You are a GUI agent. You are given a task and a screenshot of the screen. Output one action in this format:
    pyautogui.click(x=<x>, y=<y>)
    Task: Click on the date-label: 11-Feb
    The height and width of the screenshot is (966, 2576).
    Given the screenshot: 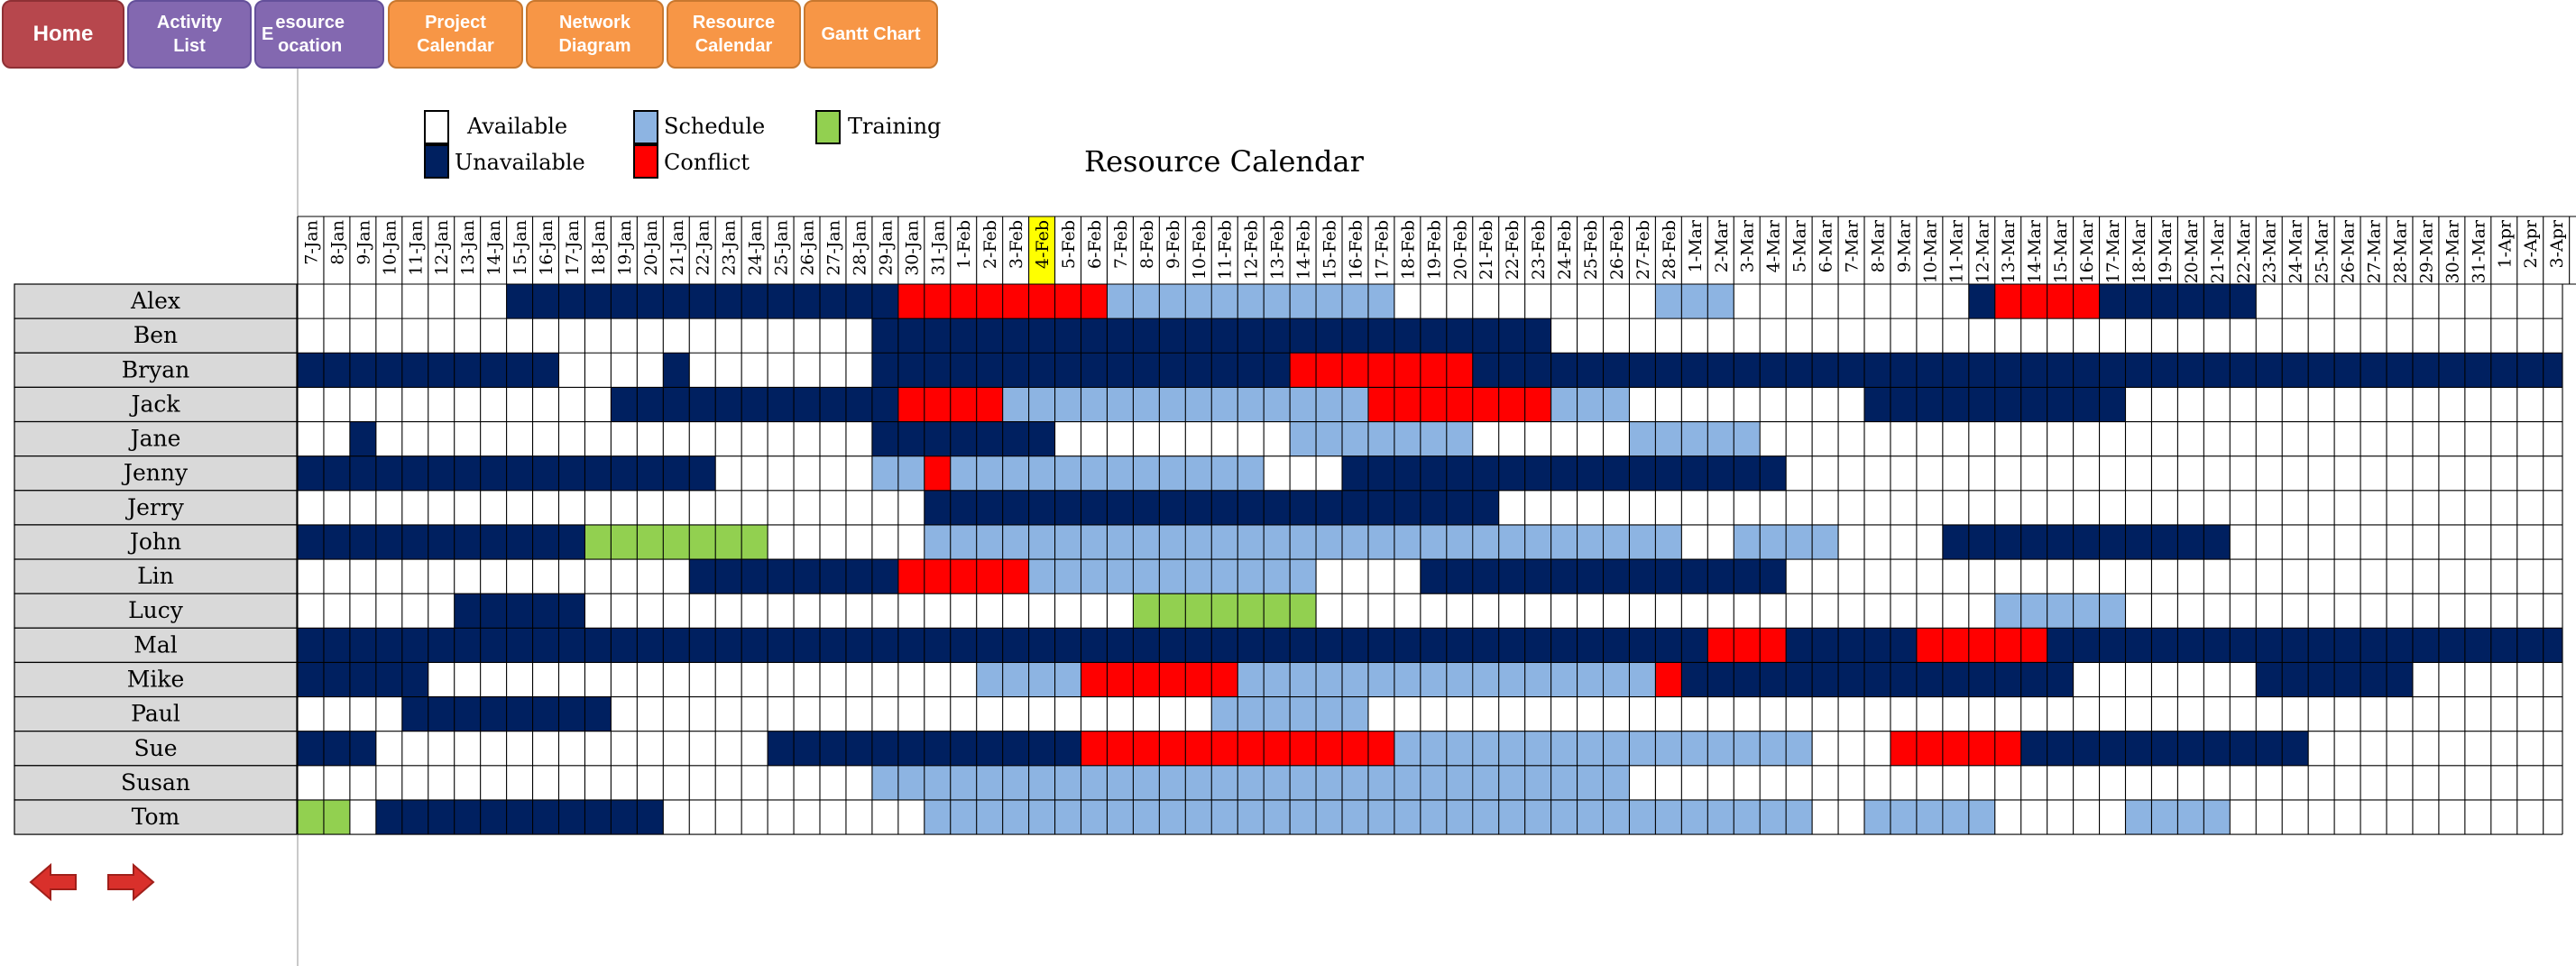 What is the action you would take?
    pyautogui.click(x=1226, y=250)
    